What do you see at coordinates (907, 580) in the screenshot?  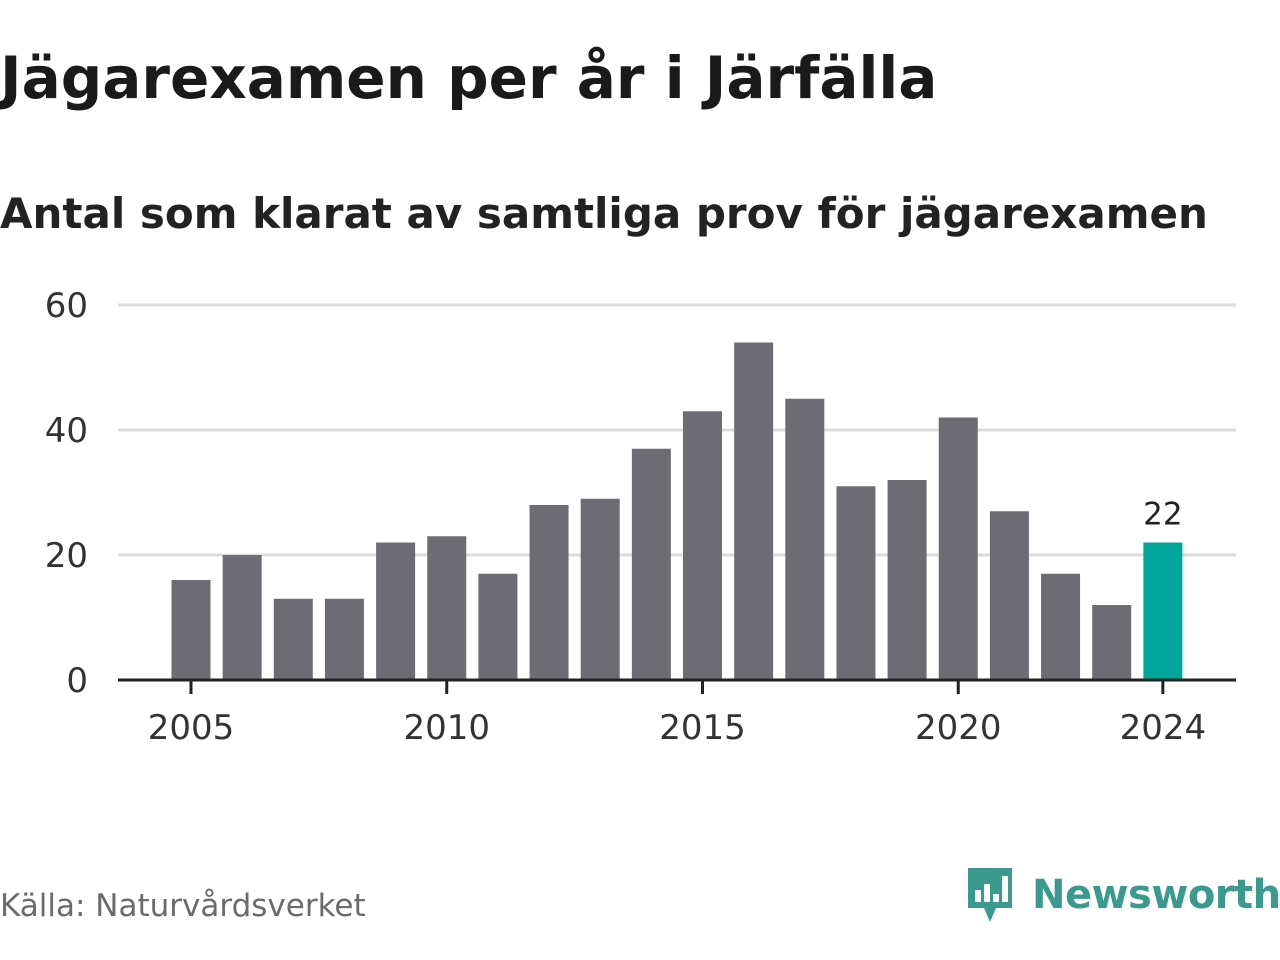 I see `bar-2019` at bounding box center [907, 580].